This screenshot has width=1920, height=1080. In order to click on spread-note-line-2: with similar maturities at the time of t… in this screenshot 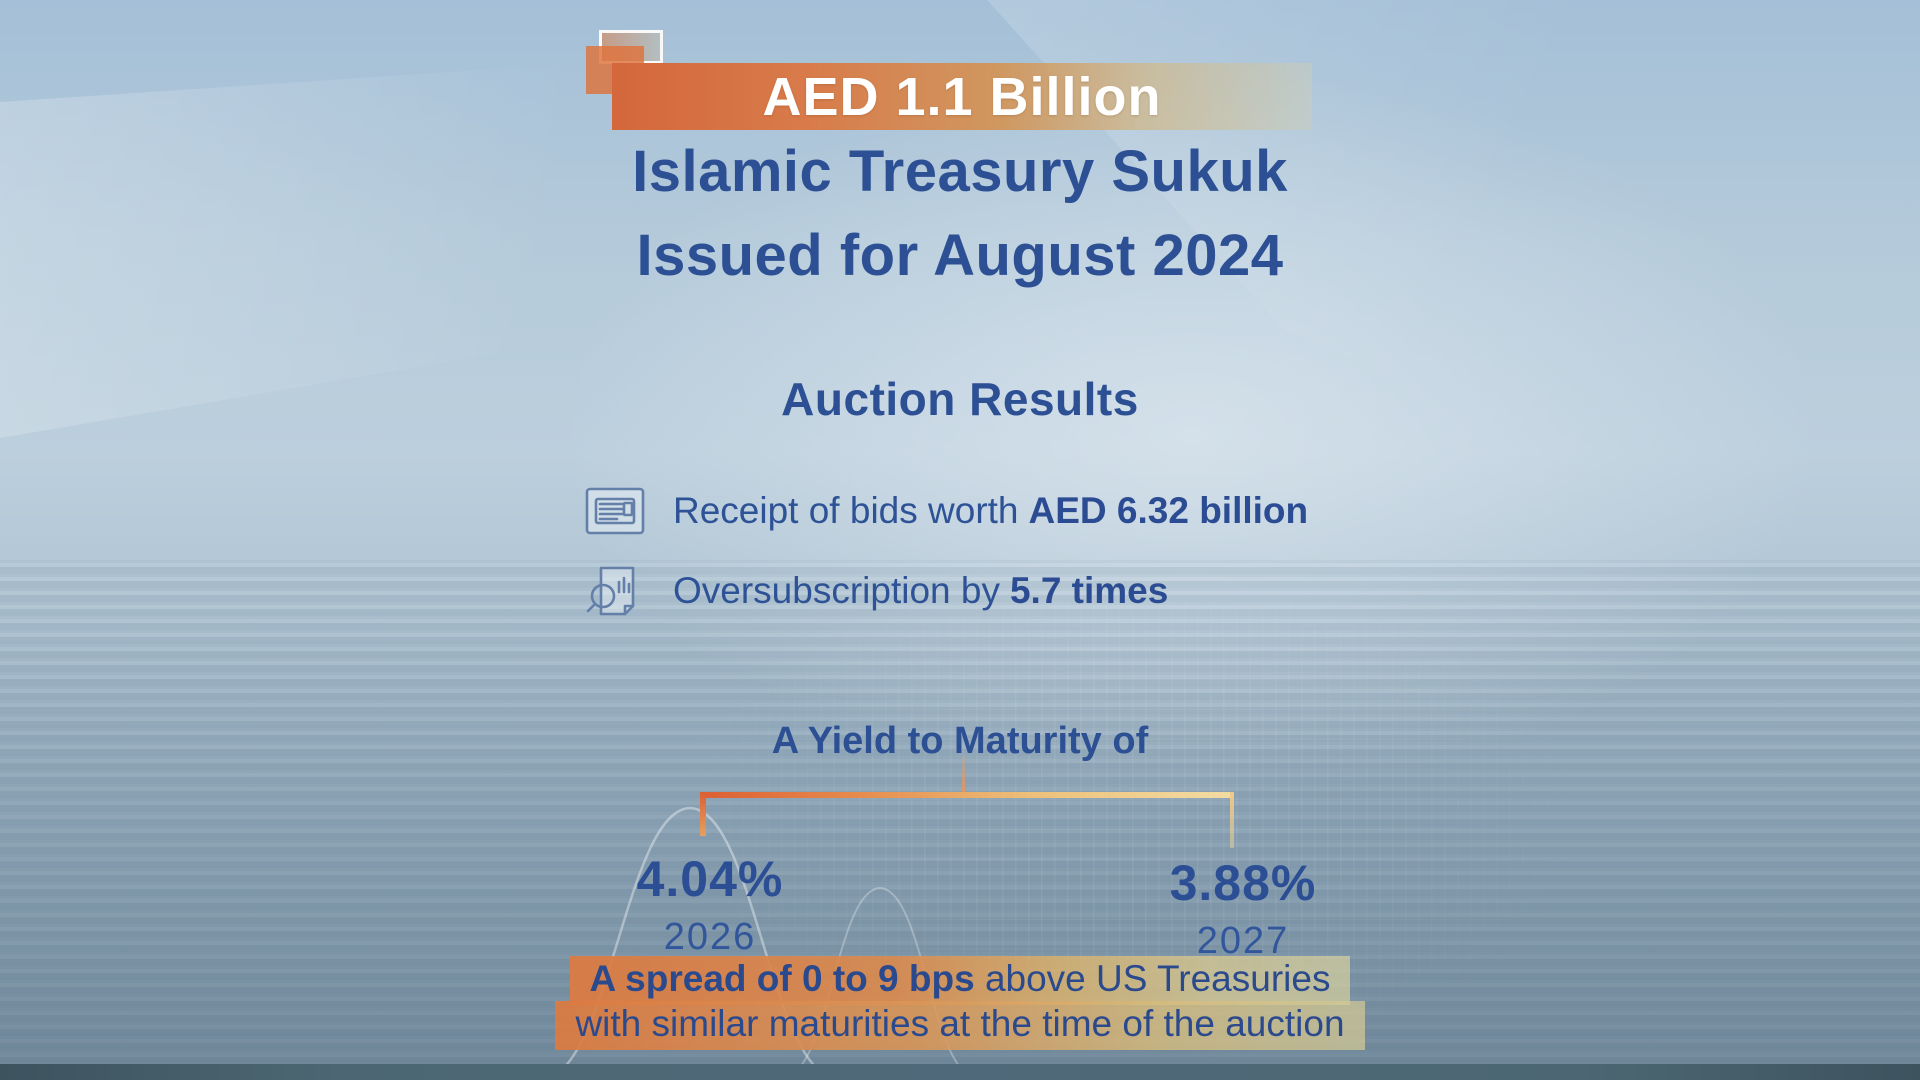, I will do `click(960, 1025)`.